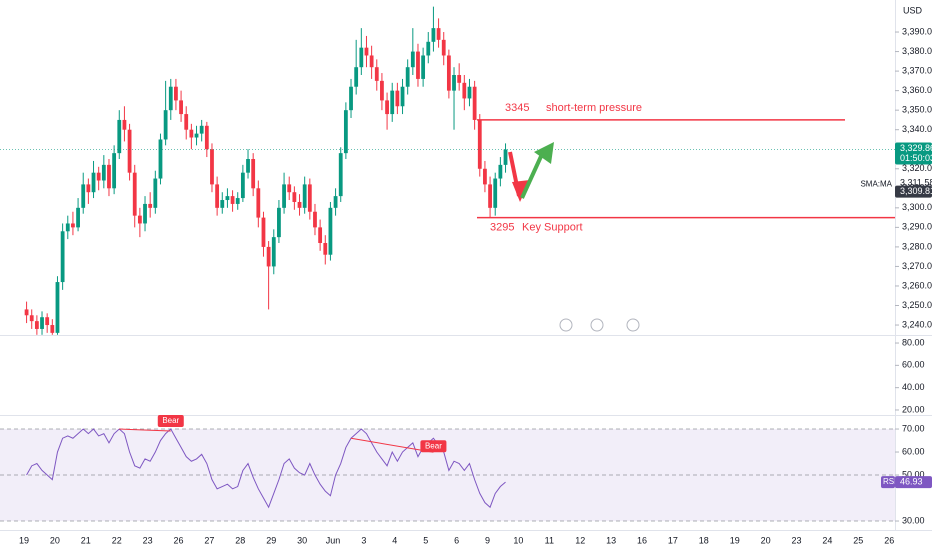 The image size is (932, 550). Describe the element at coordinates (917, 110) in the screenshot. I see `y-tick-label: 3,350.00` at that location.